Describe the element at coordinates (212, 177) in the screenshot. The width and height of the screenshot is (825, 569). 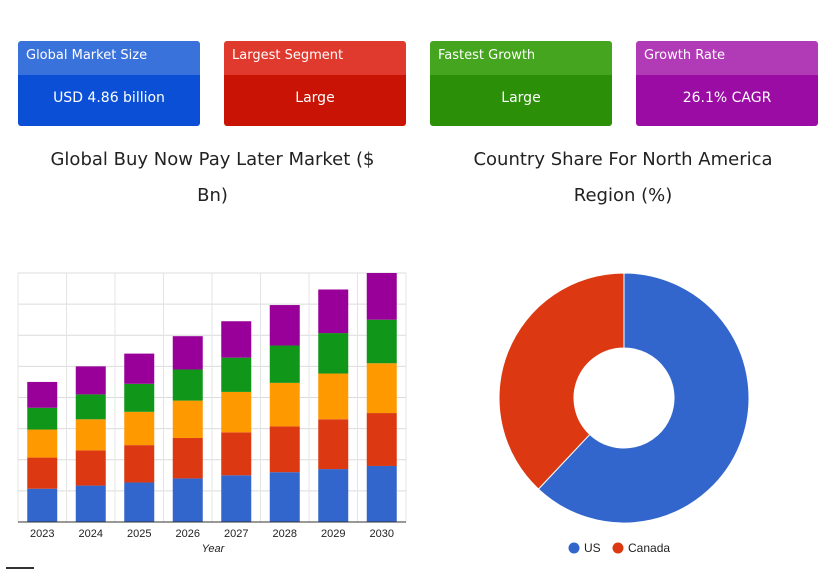
I see `bar-chart-title: Global Buy Now Pay Later Market ($ Bn)` at that location.